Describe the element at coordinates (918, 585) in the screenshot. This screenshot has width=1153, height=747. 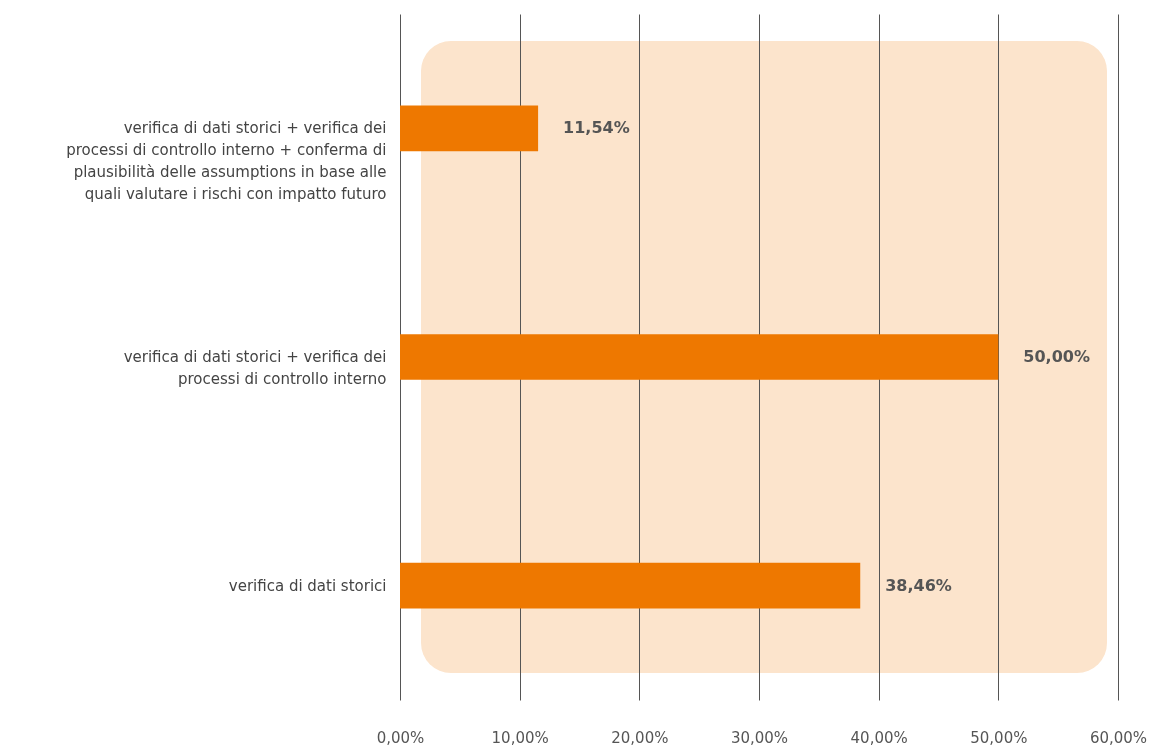
I see `data-label: 38,46%` at that location.